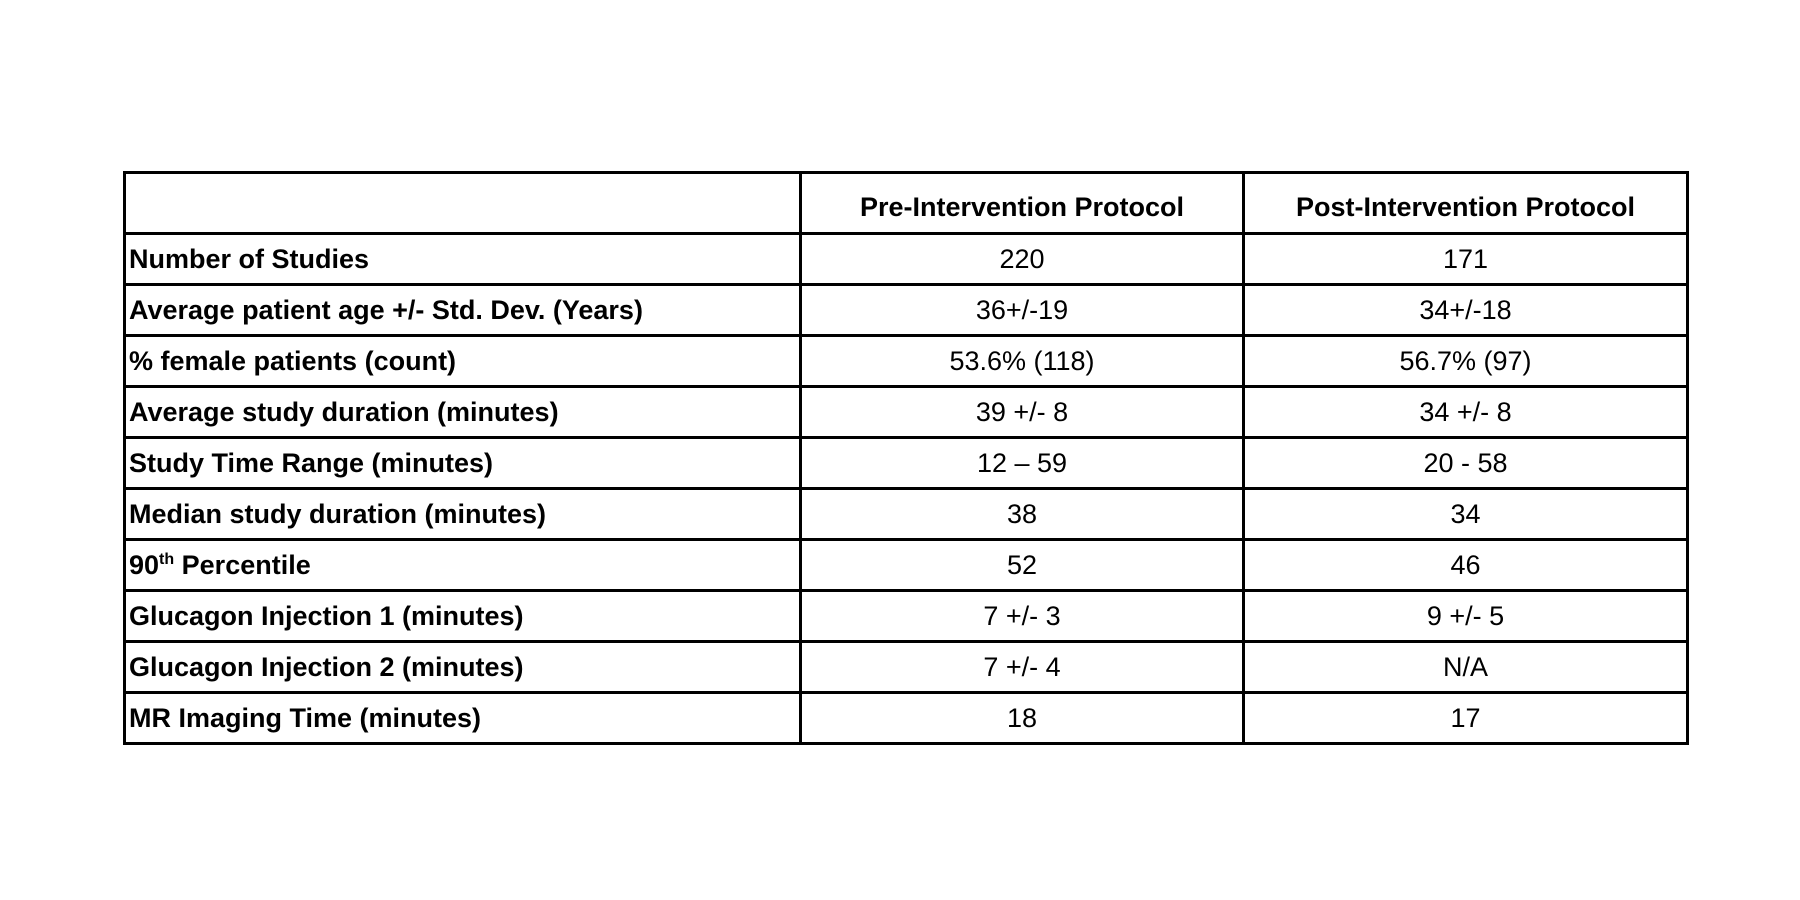  I want to click on row-label: % female patients (count), so click(462, 361).